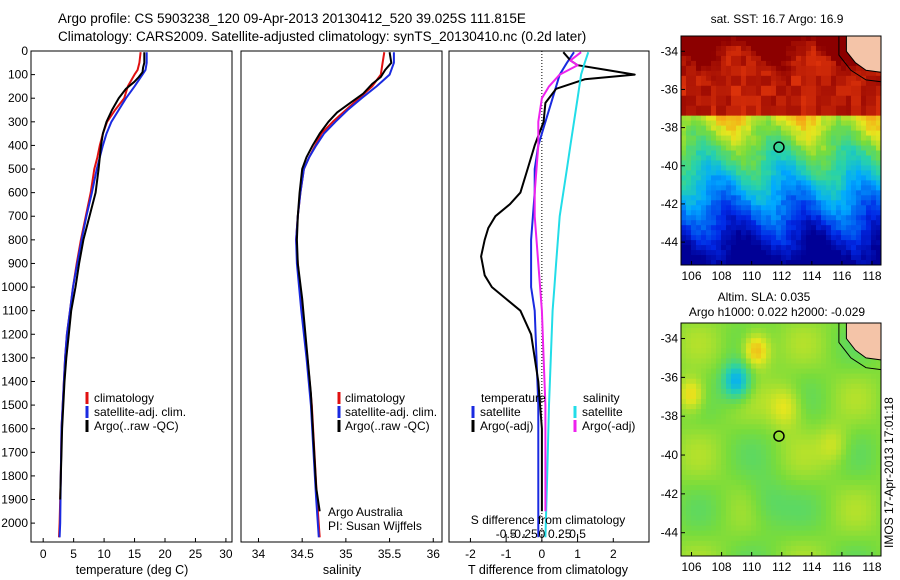  I want to click on lat-tick-label: -42, so click(670, 494).